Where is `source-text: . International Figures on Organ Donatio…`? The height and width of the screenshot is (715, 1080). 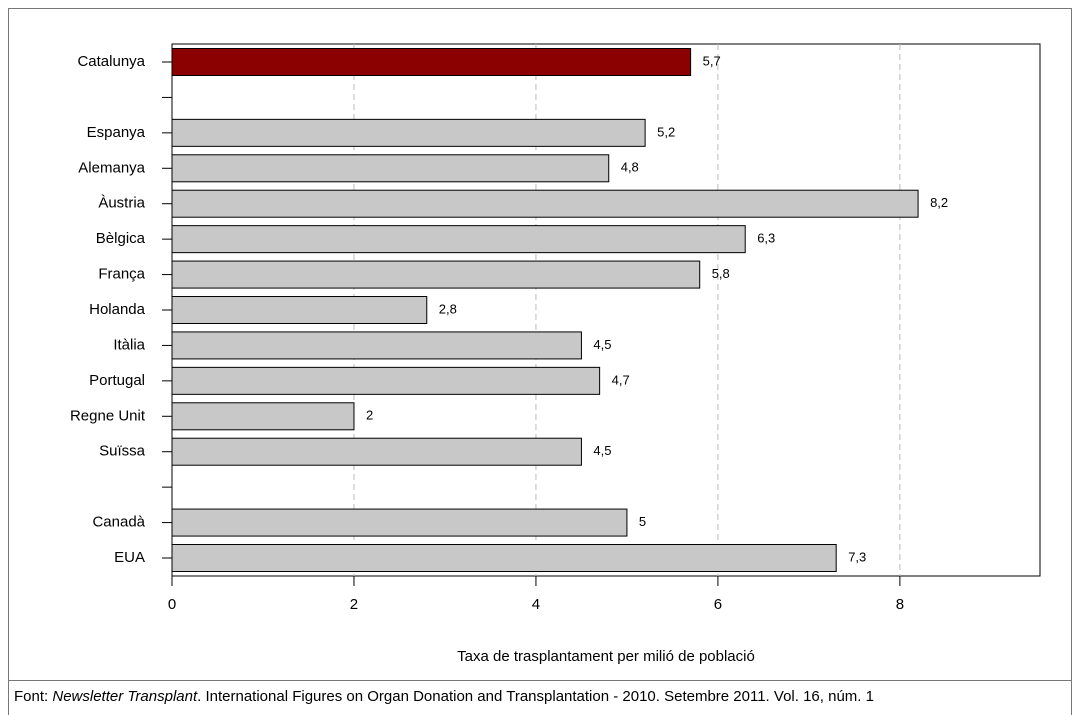 source-text: . International Figures on Organ Donatio… is located at coordinates (535, 696).